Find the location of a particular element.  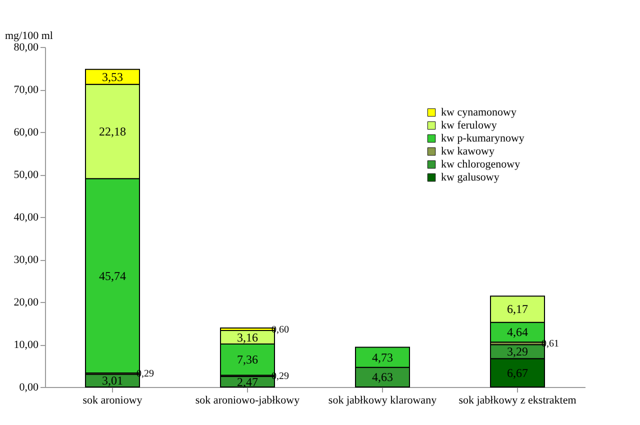

y-tick-label: 50,00 is located at coordinates (26, 175).